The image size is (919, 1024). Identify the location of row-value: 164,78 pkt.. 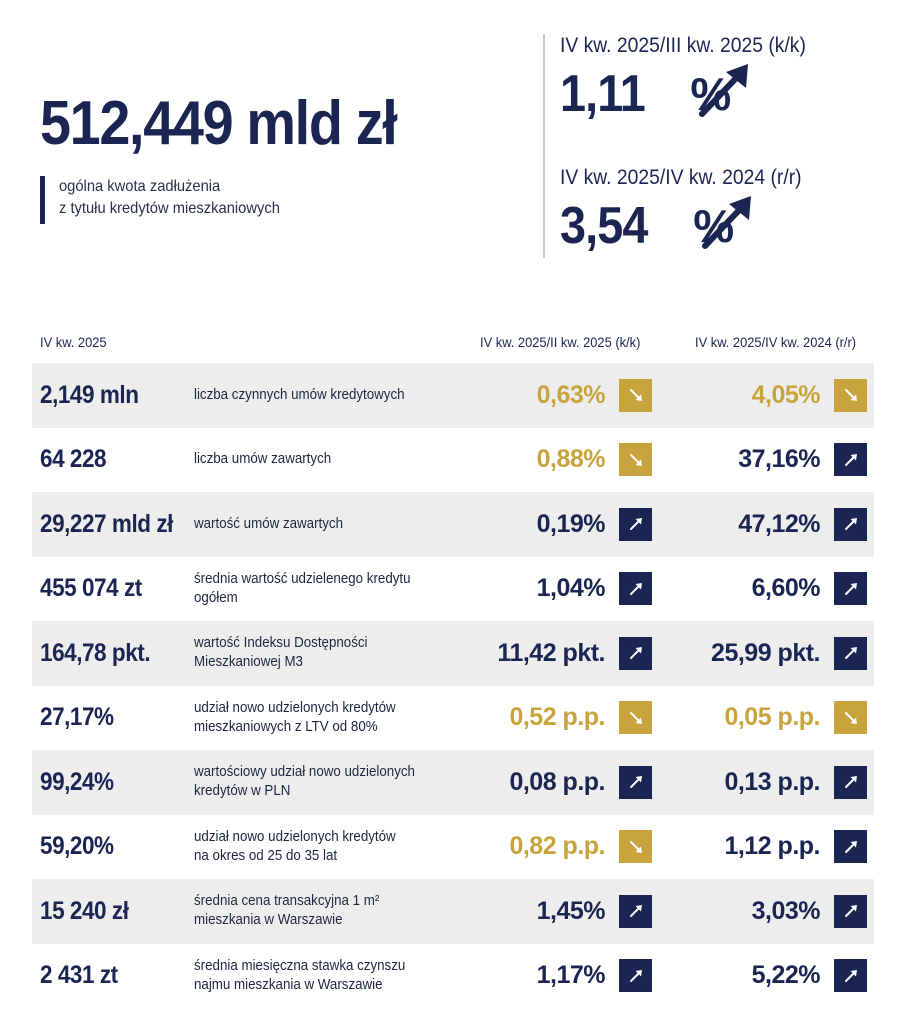
(95, 652).